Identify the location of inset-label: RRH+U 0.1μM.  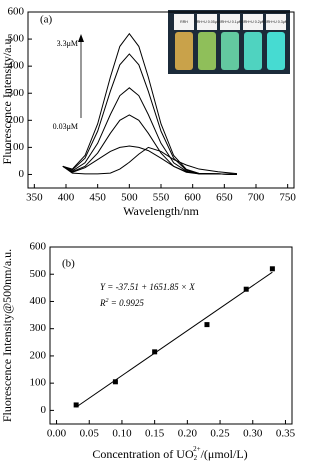
(230, 22).